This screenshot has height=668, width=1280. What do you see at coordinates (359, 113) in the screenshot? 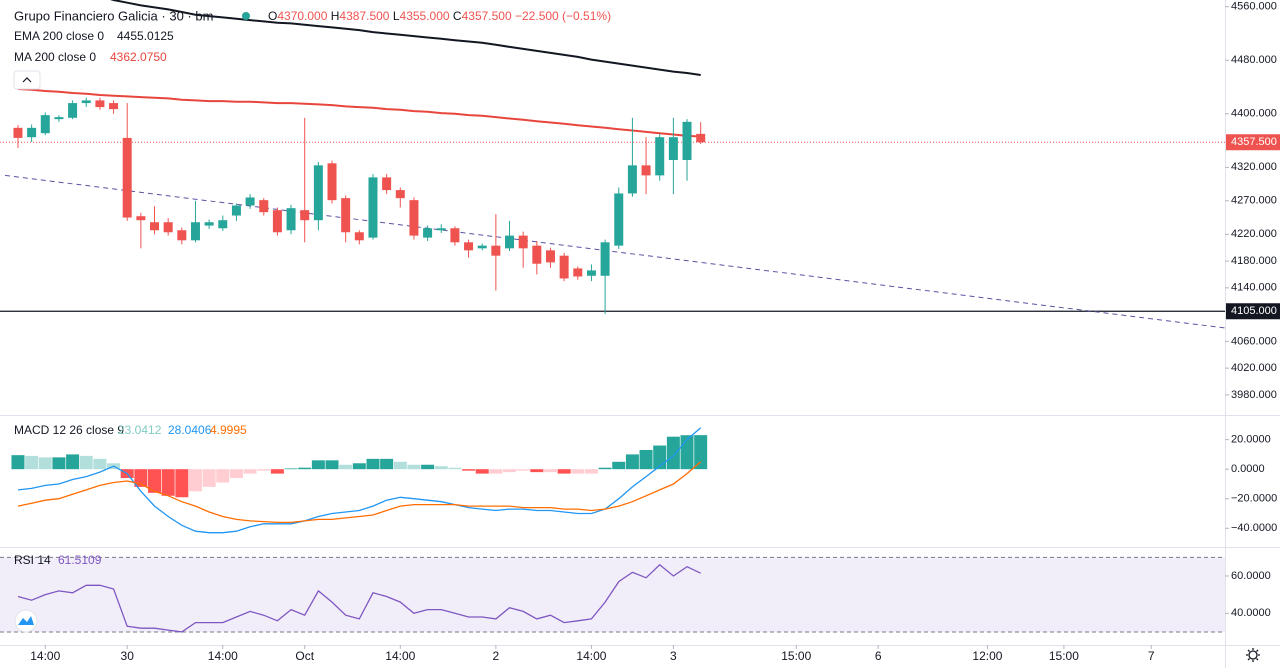
I see `moving-average-line` at bounding box center [359, 113].